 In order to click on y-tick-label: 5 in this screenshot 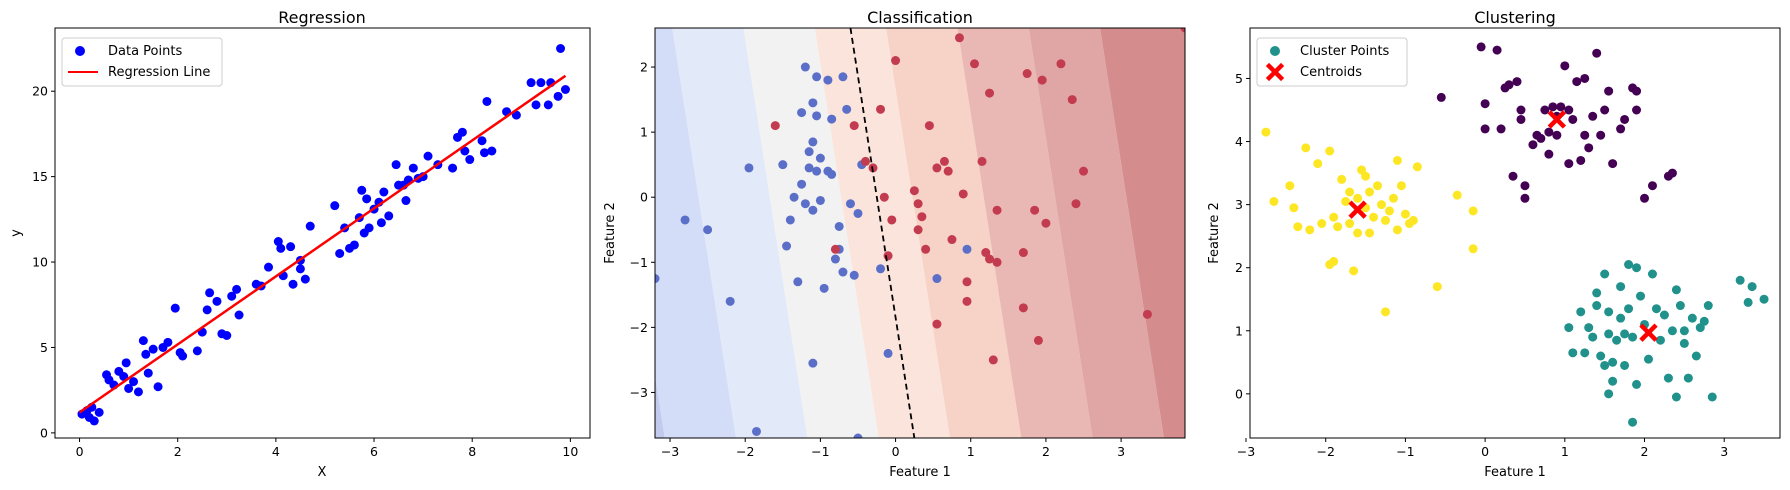, I will do `click(44, 347)`.